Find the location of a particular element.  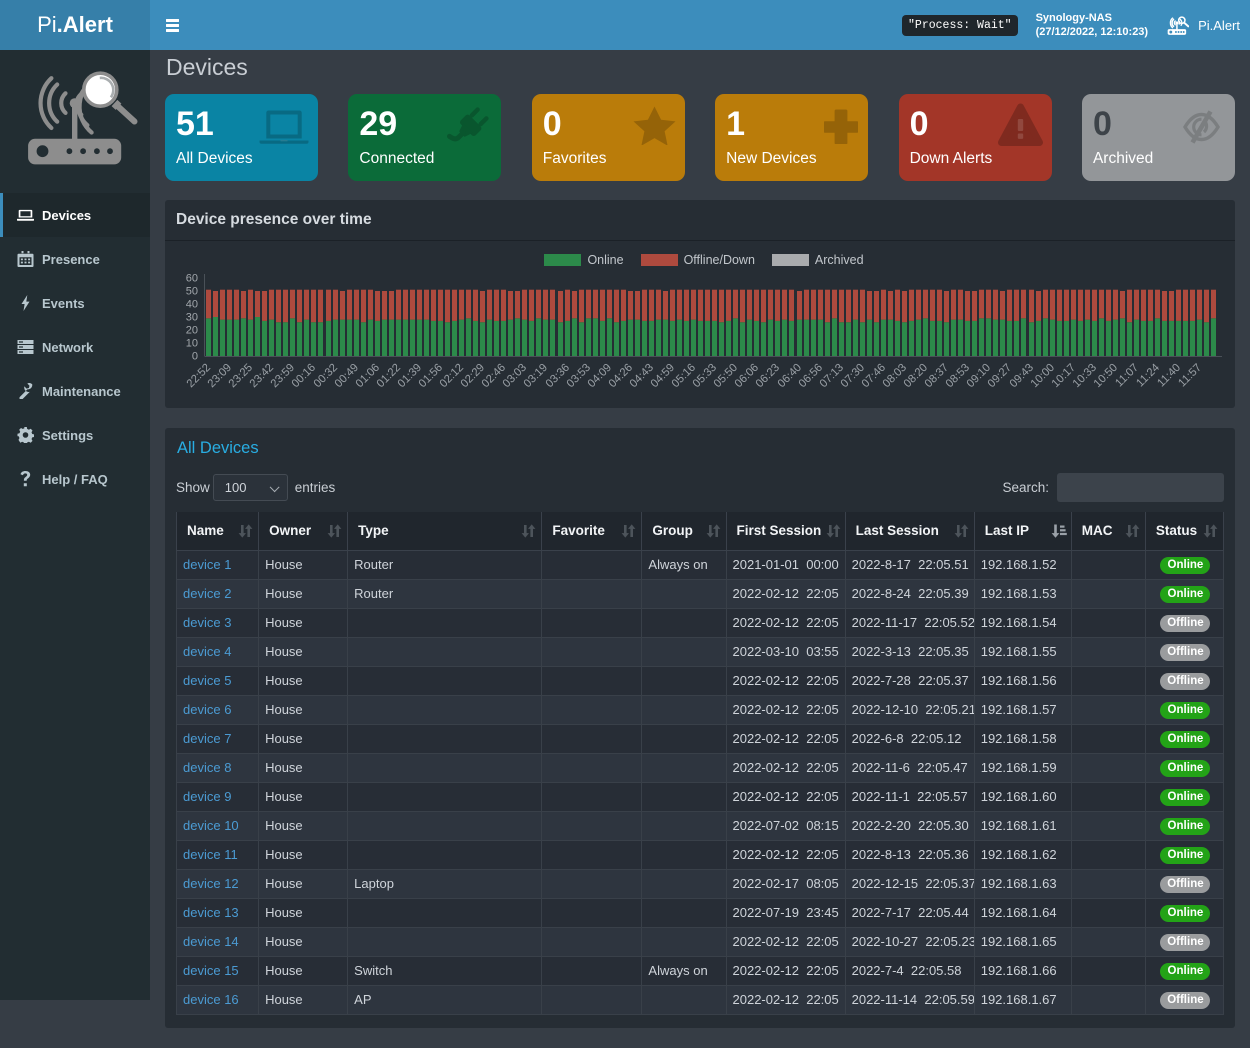

svg-text: 11:40 is located at coordinates (1169, 376).